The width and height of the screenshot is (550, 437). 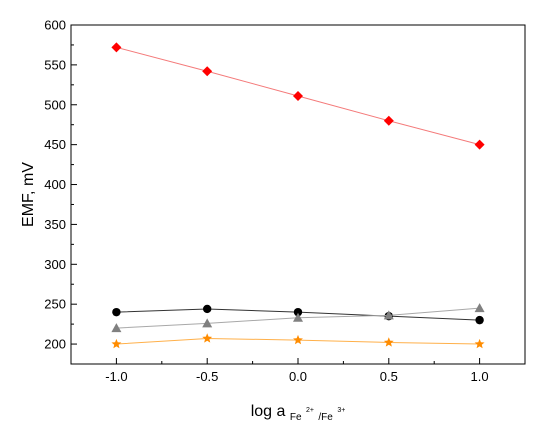 I want to click on x-tick-label: -0.5, so click(x=207, y=376).